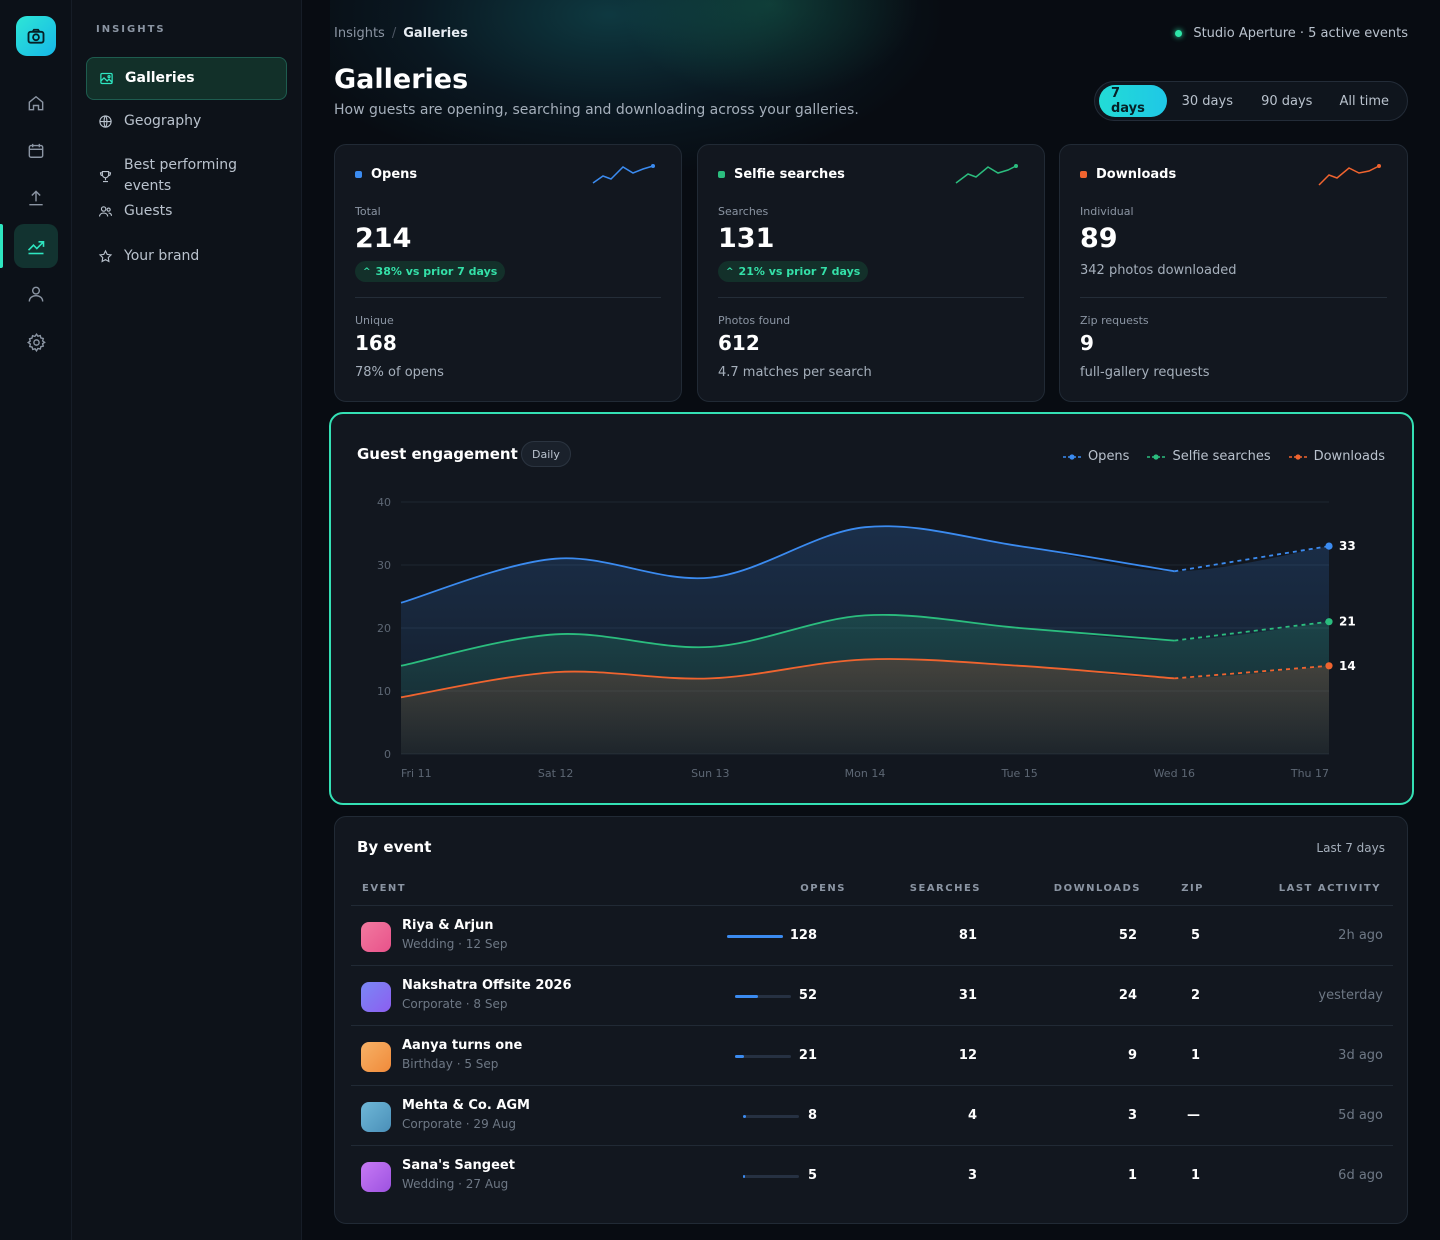  What do you see at coordinates (1097, 888) in the screenshot?
I see `column-header-downloads: DOWNLOADS` at bounding box center [1097, 888].